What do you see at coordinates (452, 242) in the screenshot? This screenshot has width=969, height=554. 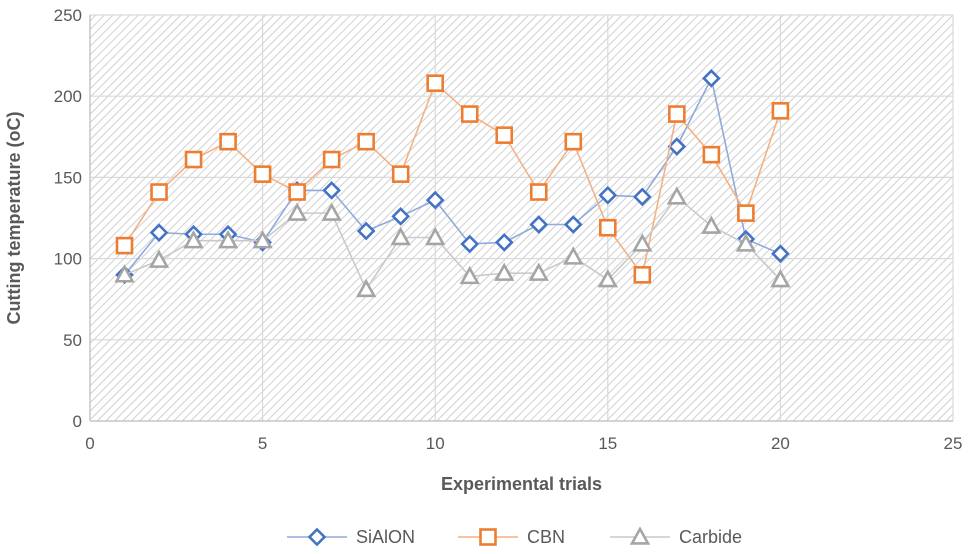 I see `series-carbide` at bounding box center [452, 242].